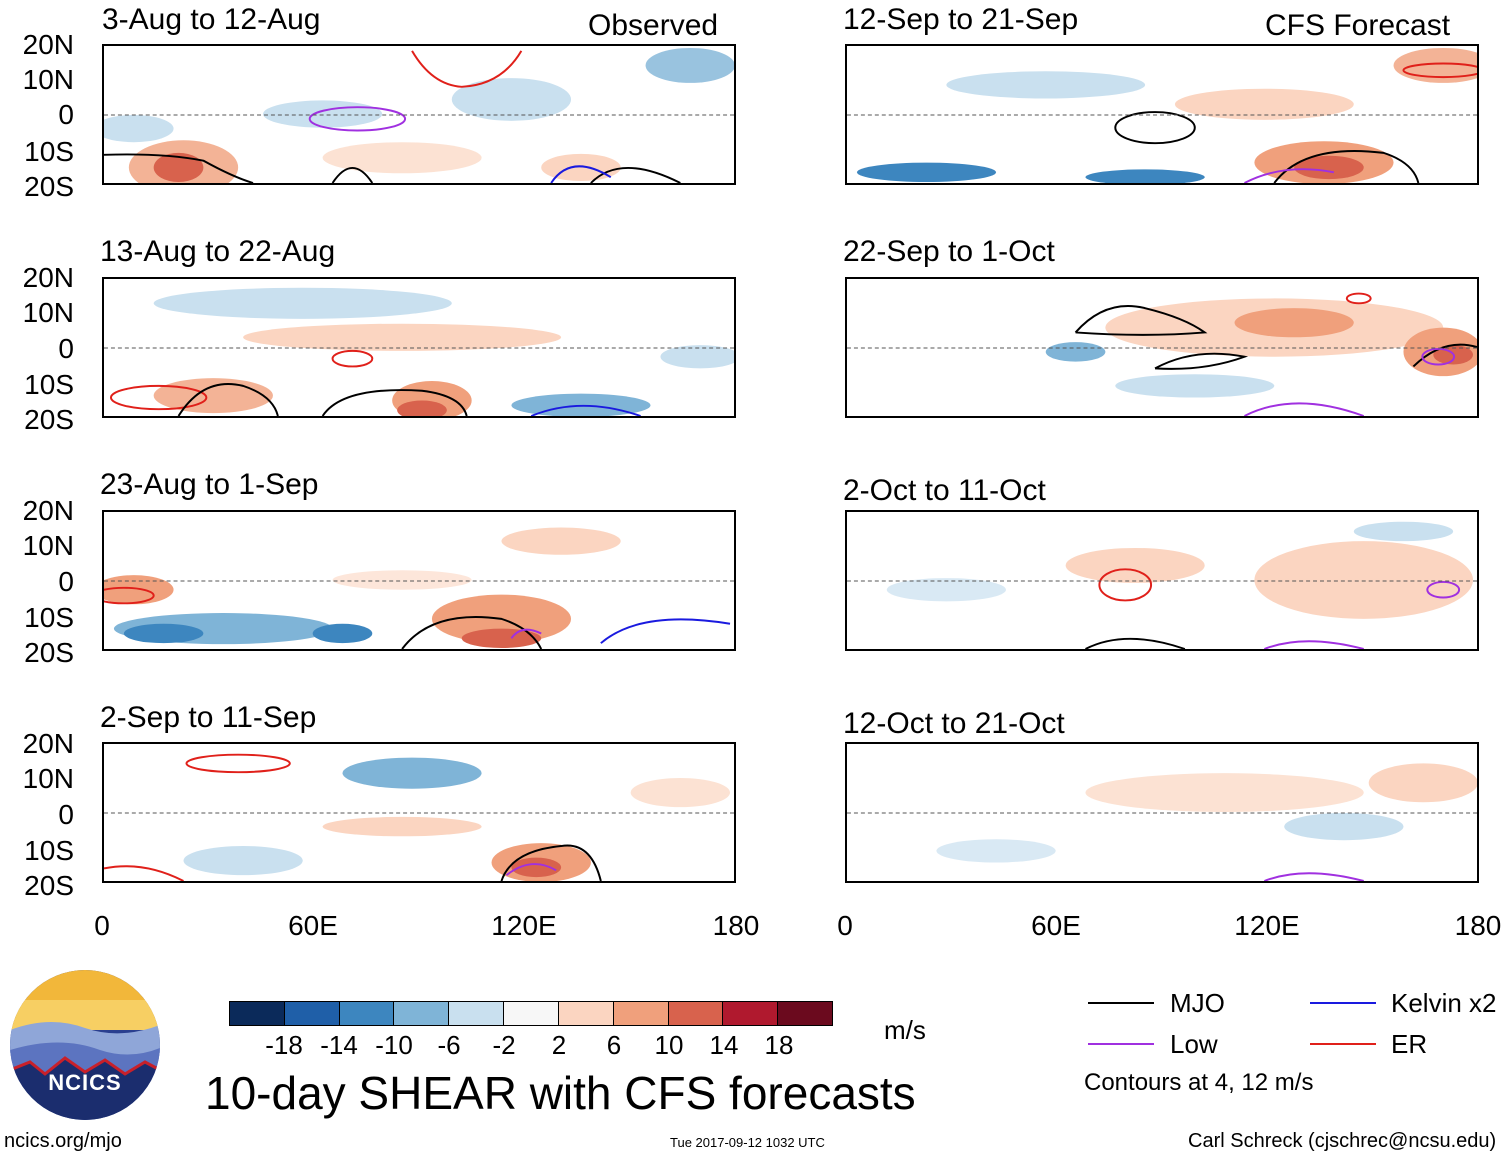  What do you see at coordinates (504, 1045) in the screenshot?
I see `colorbar-tick-label: -2` at bounding box center [504, 1045].